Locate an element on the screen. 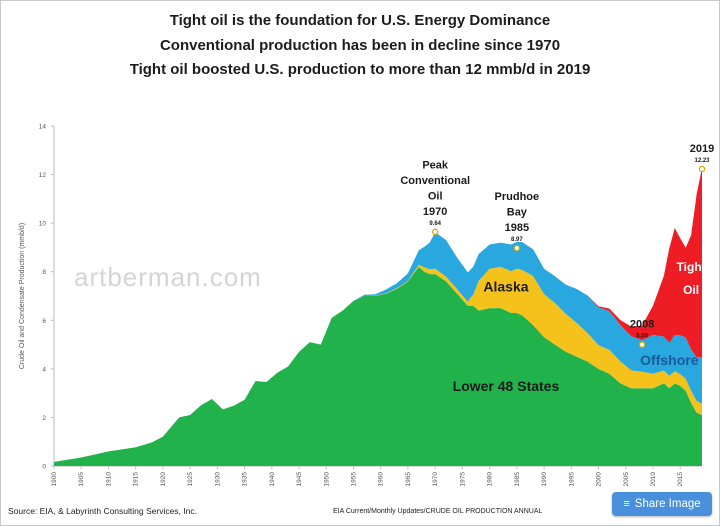 The width and height of the screenshot is (720, 526). annotation-value-label: 12.23 is located at coordinates (702, 161).